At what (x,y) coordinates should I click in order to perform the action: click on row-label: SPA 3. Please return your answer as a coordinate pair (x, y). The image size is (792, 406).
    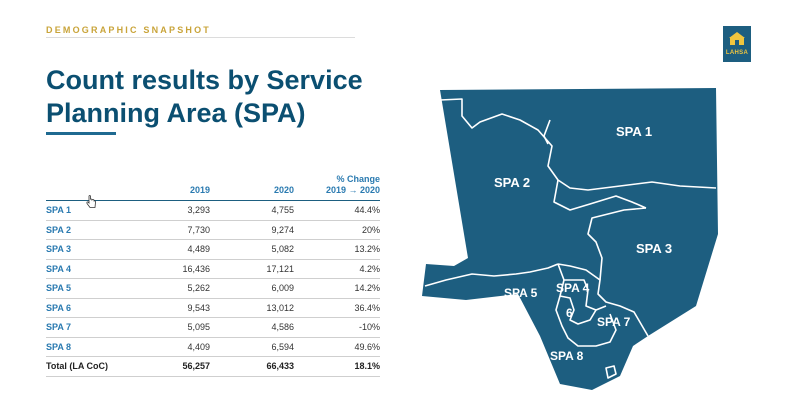
    Looking at the image, I should click on (59, 249).